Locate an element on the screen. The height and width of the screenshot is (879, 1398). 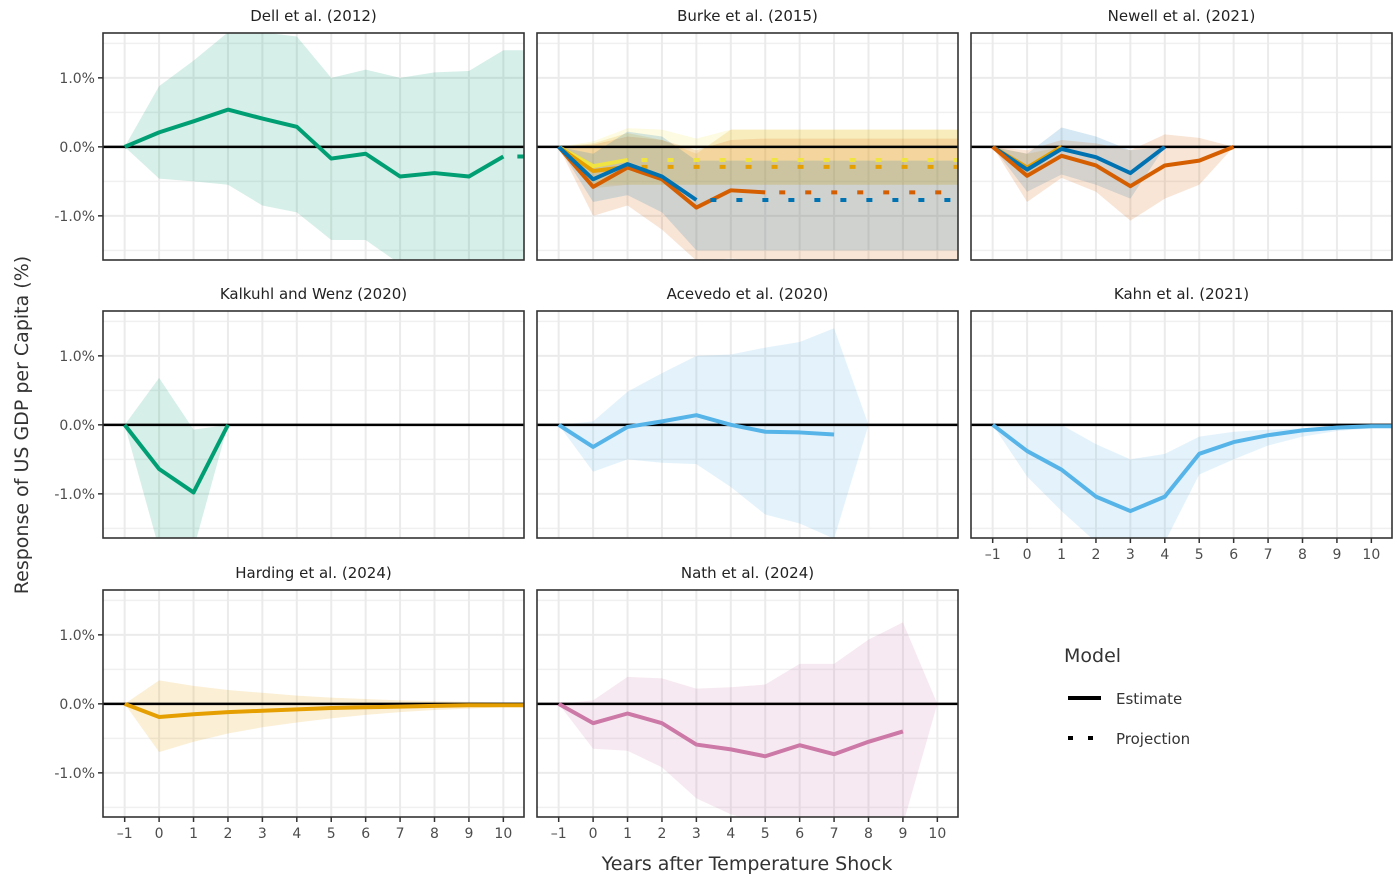
panel: Dell et al. (2012) 1.0% 0.0% -1.0% is located at coordinates (289, 134).